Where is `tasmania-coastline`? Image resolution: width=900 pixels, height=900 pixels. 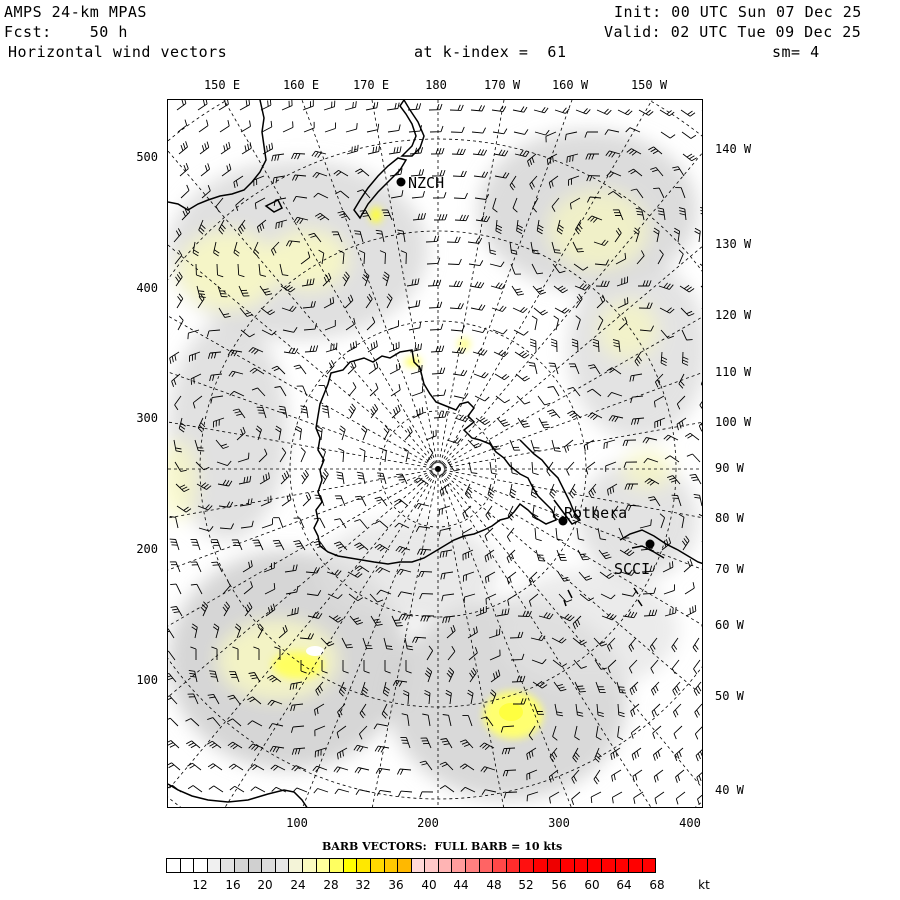
tasmania-coastline is located at coordinates (274, 205).